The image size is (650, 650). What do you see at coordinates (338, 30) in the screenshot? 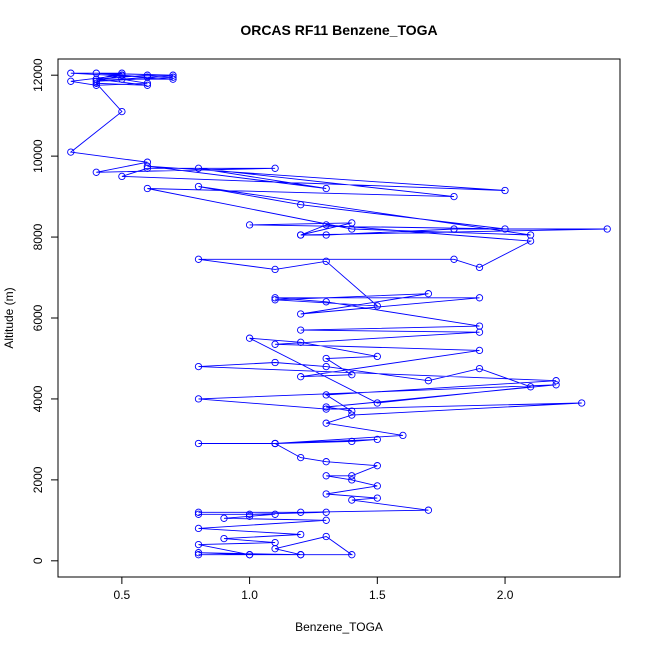
I see `chart-title: ORCAS RF11 Benzene_TOGA` at bounding box center [338, 30].